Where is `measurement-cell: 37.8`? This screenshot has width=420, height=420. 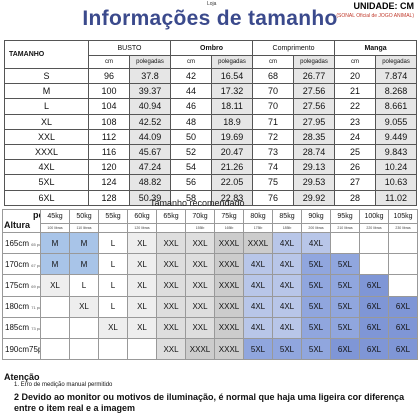 measurement-cell: 37.8 is located at coordinates (150, 76).